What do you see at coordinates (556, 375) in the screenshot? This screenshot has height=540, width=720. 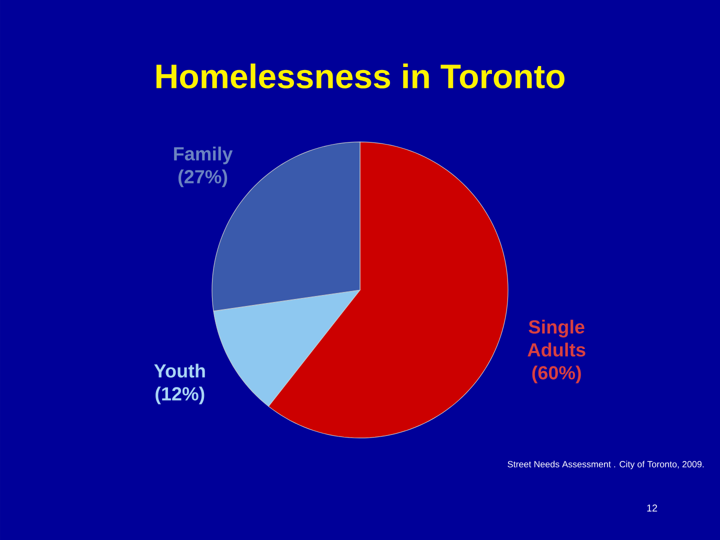 I see `data-label: (60%)` at bounding box center [556, 375].